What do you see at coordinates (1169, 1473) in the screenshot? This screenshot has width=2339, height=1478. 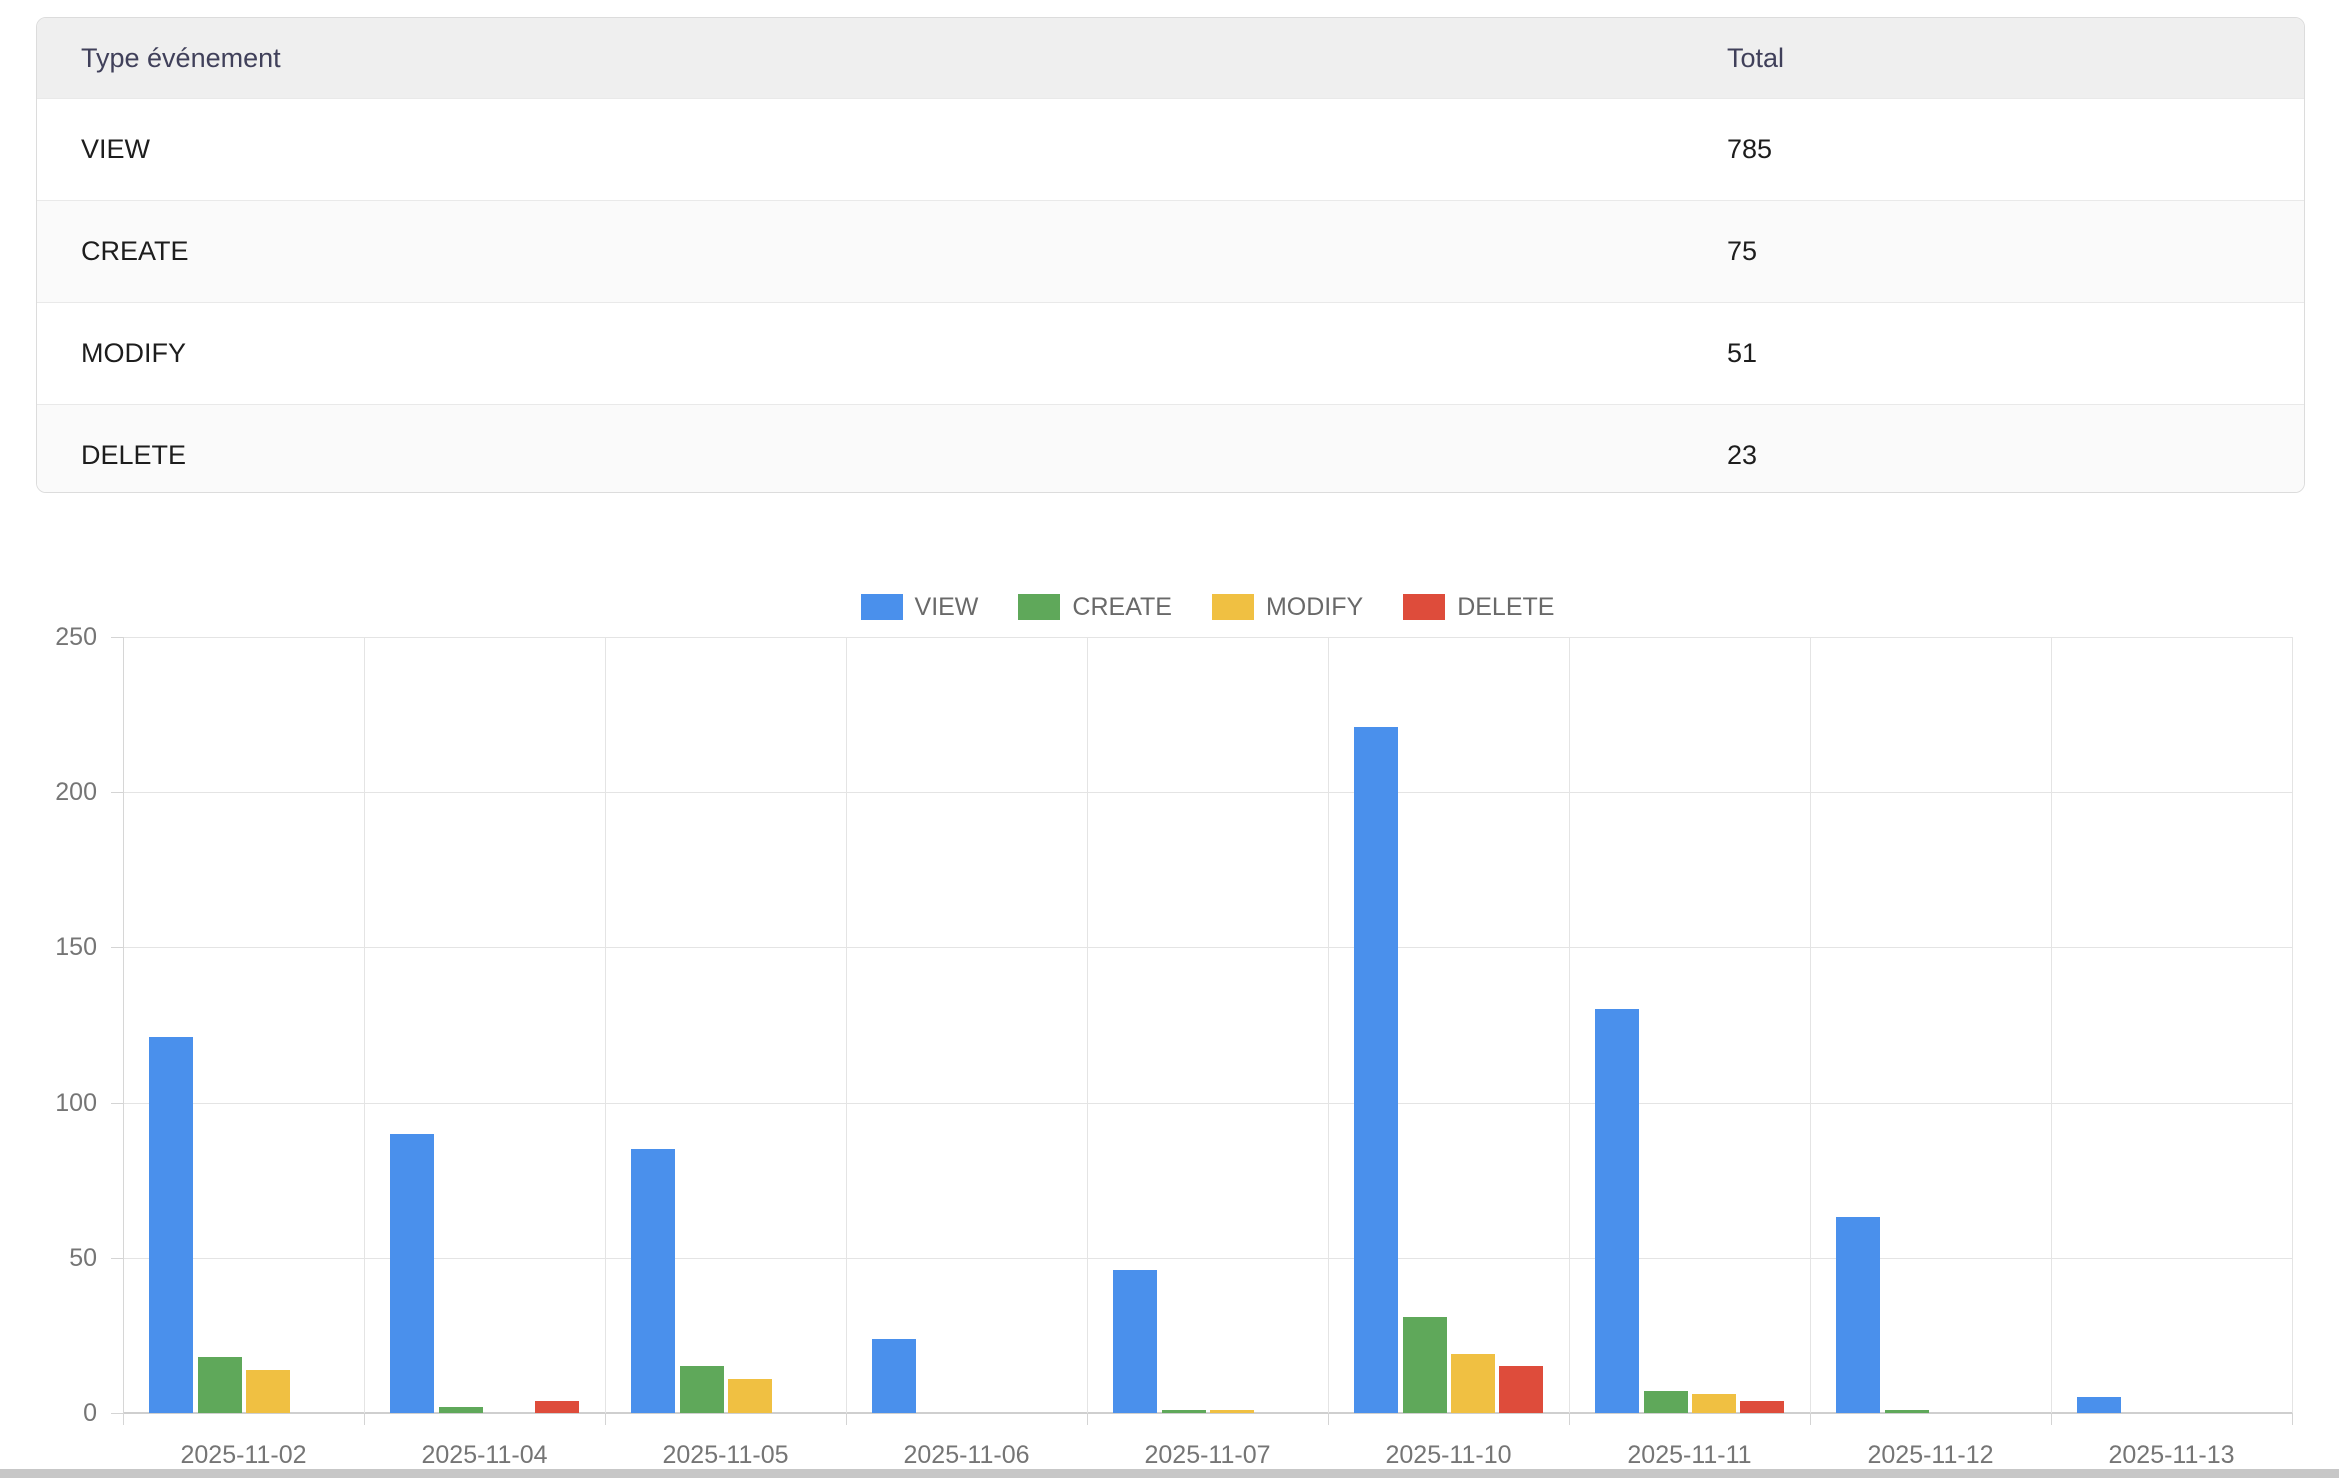 I see `horizontal-scrollbar` at bounding box center [1169, 1473].